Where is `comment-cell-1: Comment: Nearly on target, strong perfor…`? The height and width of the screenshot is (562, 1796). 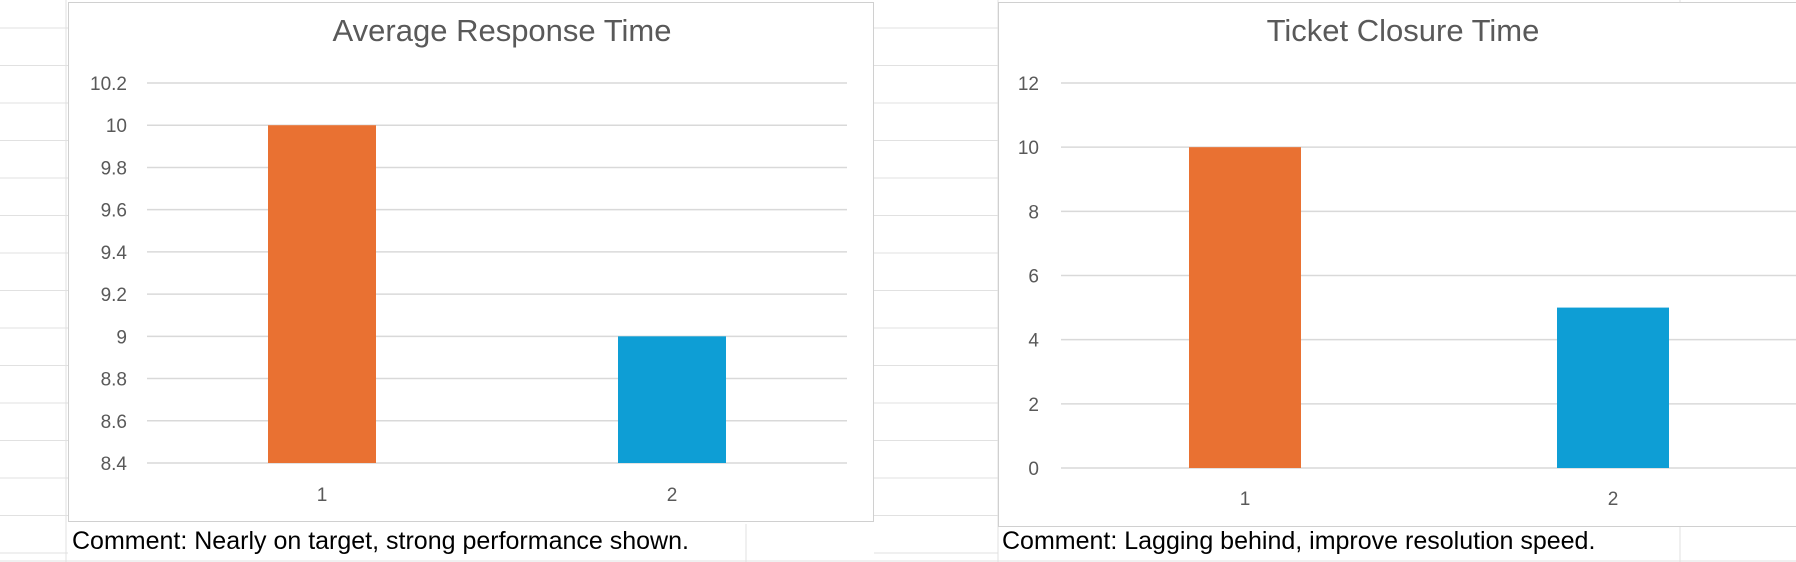
comment-cell-1: Comment: Nearly on target, strong perfor… is located at coordinates (380, 541).